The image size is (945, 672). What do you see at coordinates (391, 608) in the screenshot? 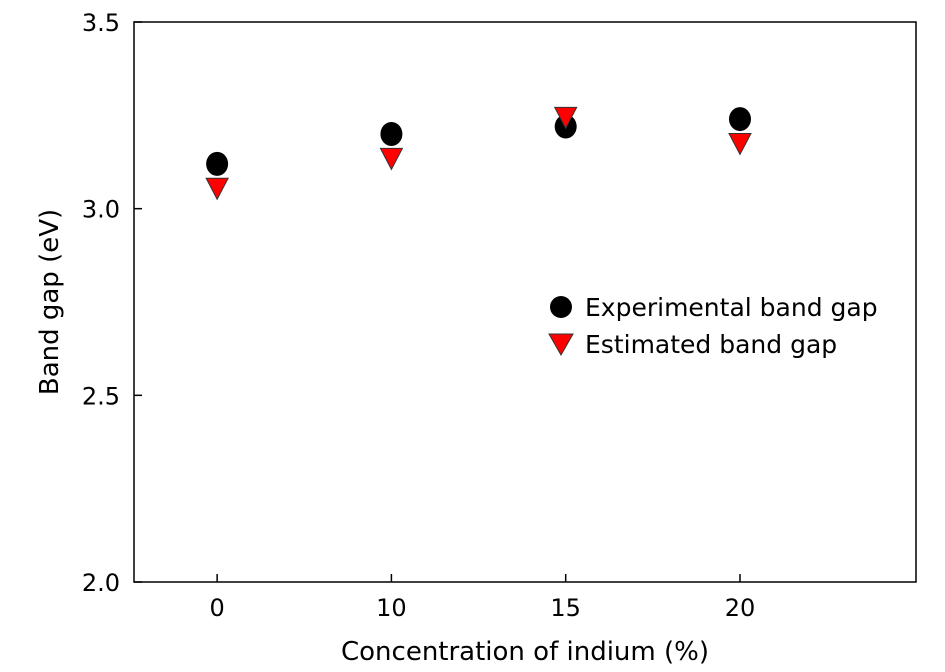
I see `x-tick-label: 10` at bounding box center [391, 608].